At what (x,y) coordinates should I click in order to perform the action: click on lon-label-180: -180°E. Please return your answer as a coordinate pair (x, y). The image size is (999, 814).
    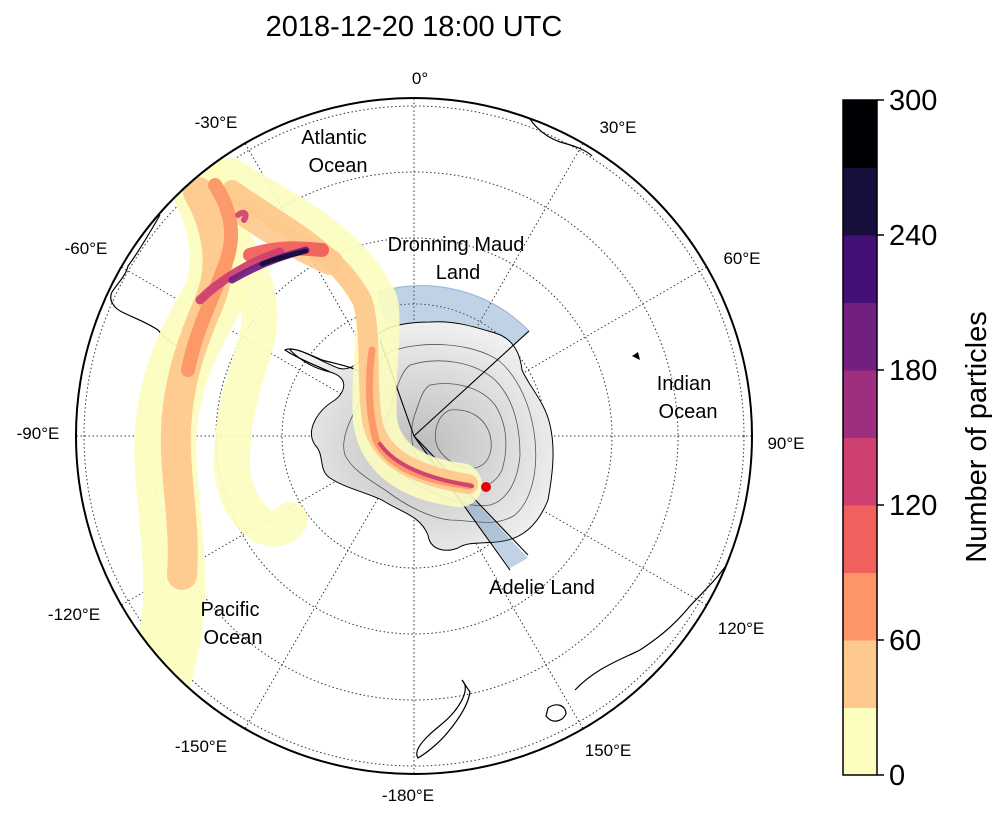
    Looking at the image, I should click on (408, 795).